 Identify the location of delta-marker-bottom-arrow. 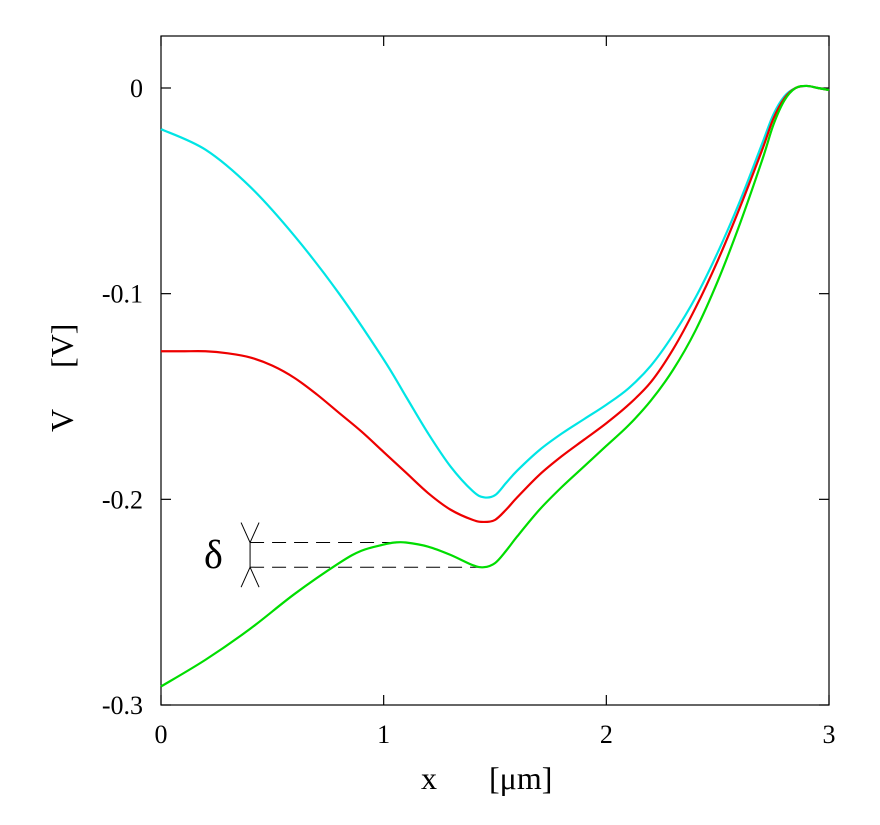
(250, 576).